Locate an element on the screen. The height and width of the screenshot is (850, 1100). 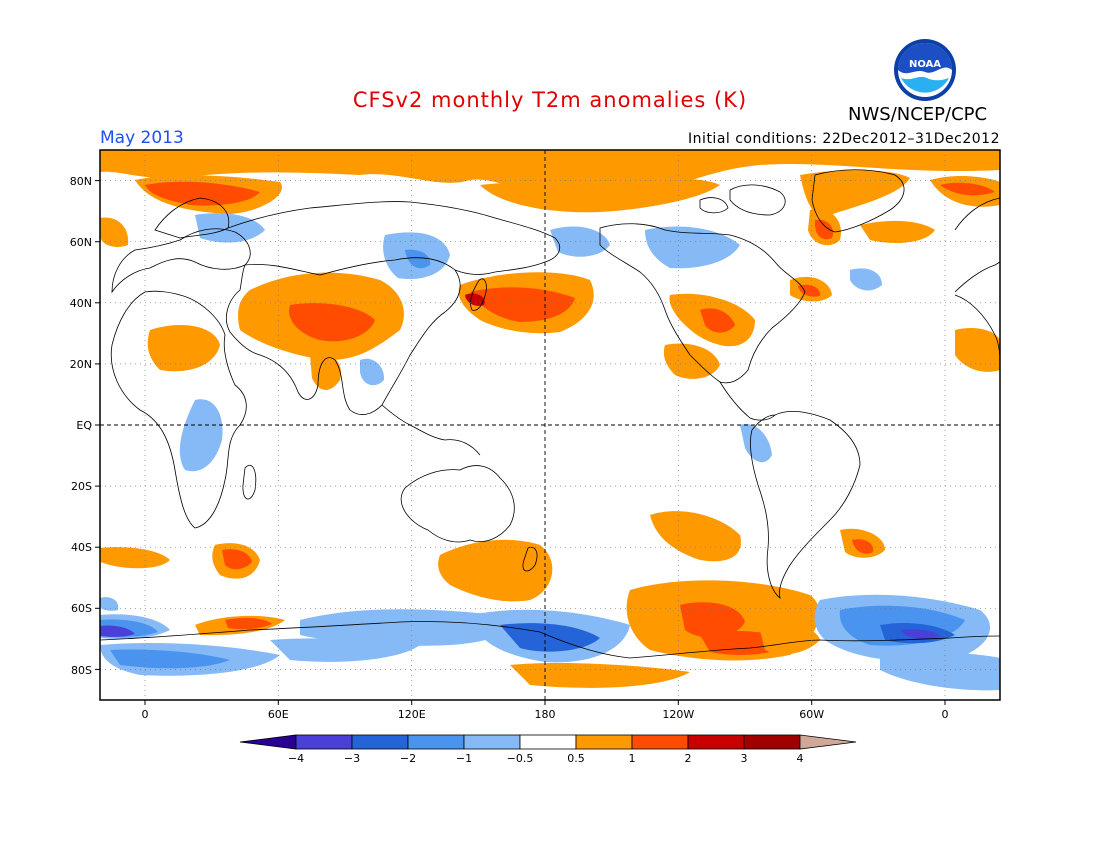
cold-anomaly-ross-sea-core is located at coordinates (550, 637).